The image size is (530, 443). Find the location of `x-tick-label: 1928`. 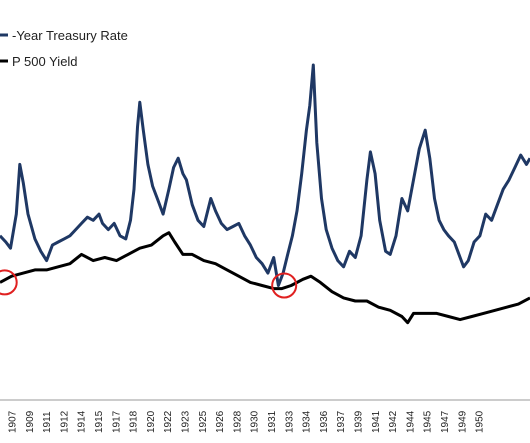

x-tick-label: 1928 is located at coordinates (237, 421).